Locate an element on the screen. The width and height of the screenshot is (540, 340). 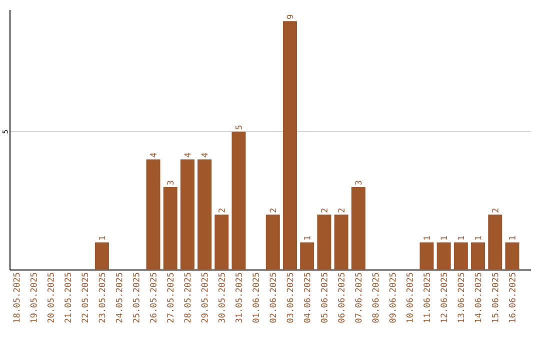
x-tick-label: 26.05.2025 is located at coordinates (153, 297).